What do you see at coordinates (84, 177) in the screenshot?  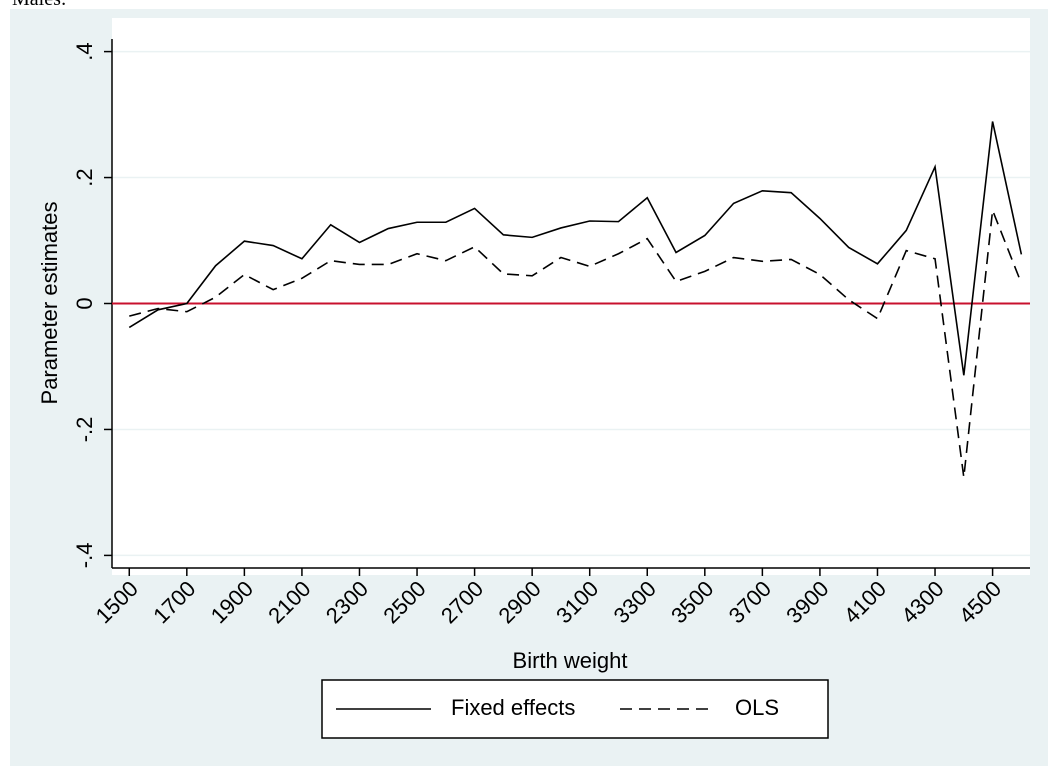 I see `y-tick-label: .2` at bounding box center [84, 177].